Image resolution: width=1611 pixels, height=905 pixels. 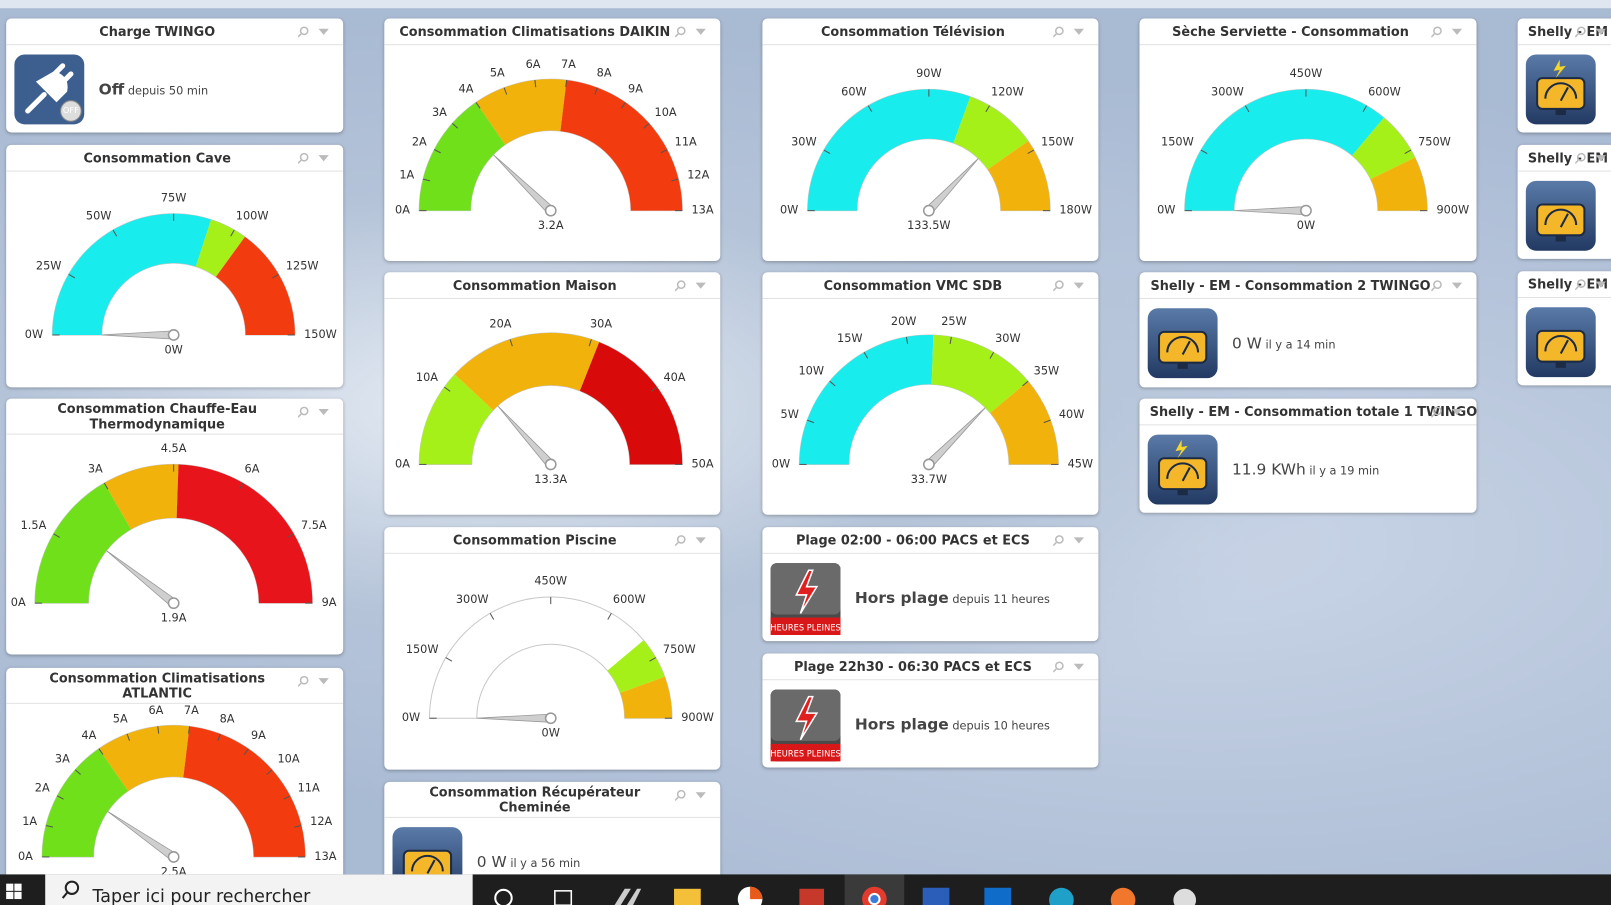 I want to click on widget-header: Plage 02:00 - 06:00 PACS et ECS, so click(x=930, y=540).